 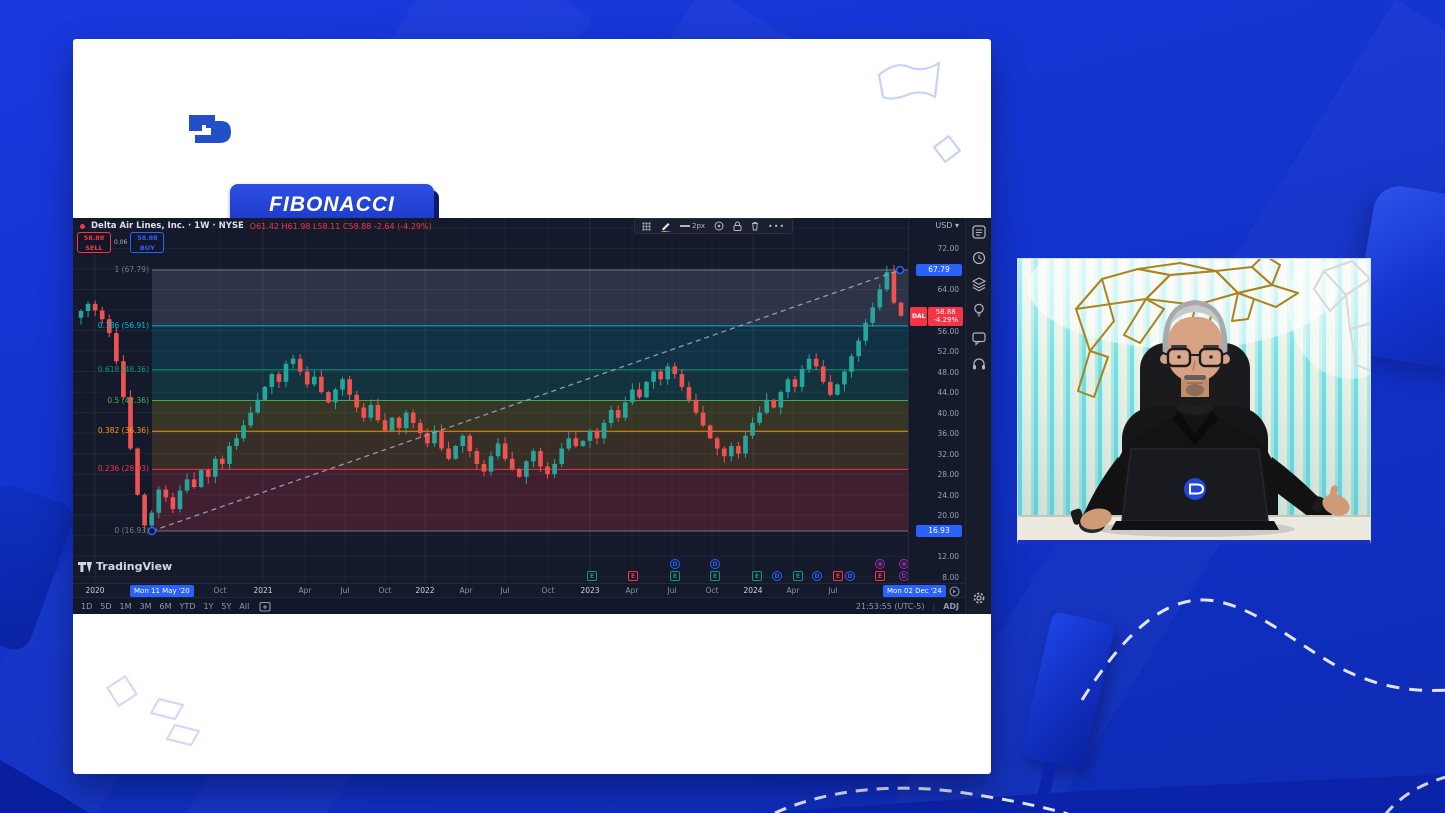 What do you see at coordinates (1194, 401) in the screenshot?
I see `presenter-webcam` at bounding box center [1194, 401].